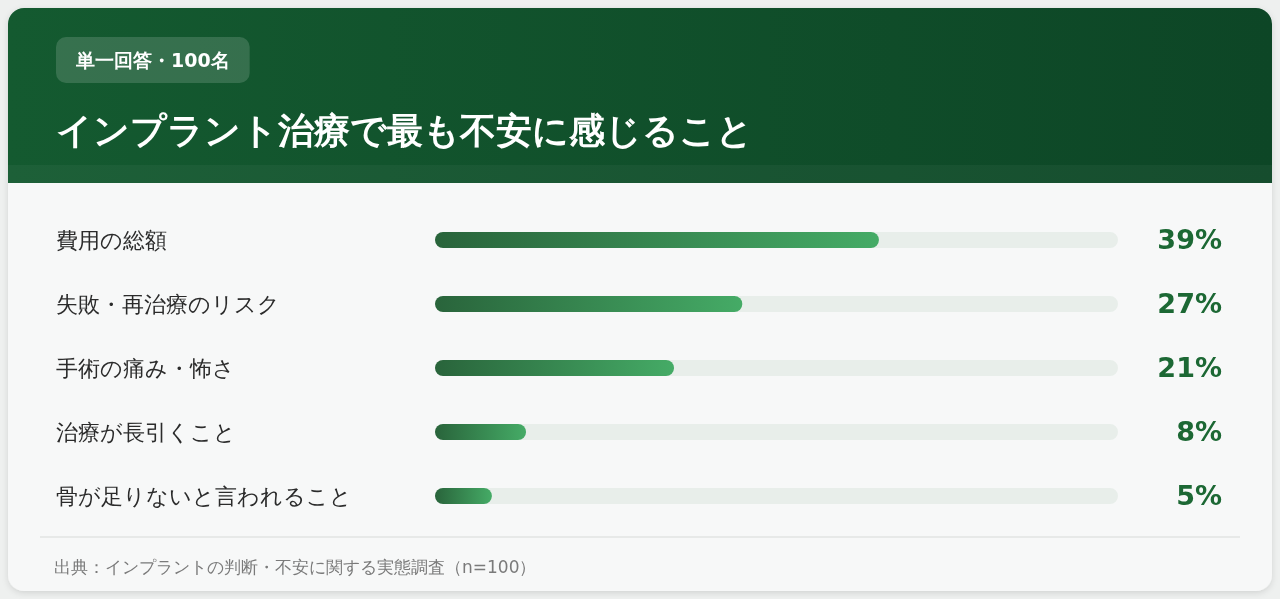 This screenshot has height=599, width=1280. What do you see at coordinates (146, 432) in the screenshot?
I see `y-tick-label: 治療が長引くこと` at bounding box center [146, 432].